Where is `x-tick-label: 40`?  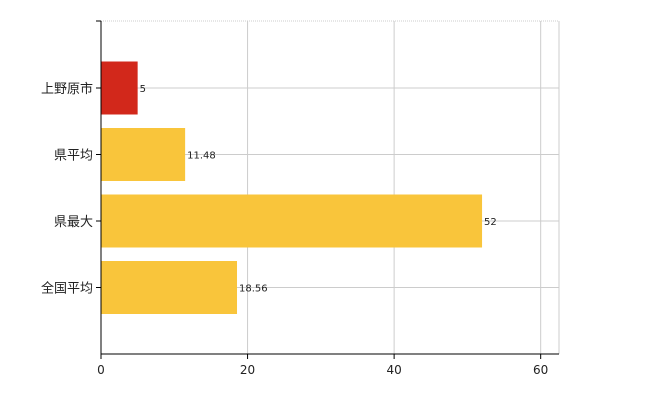
x-tick-label: 40 is located at coordinates (393, 370).